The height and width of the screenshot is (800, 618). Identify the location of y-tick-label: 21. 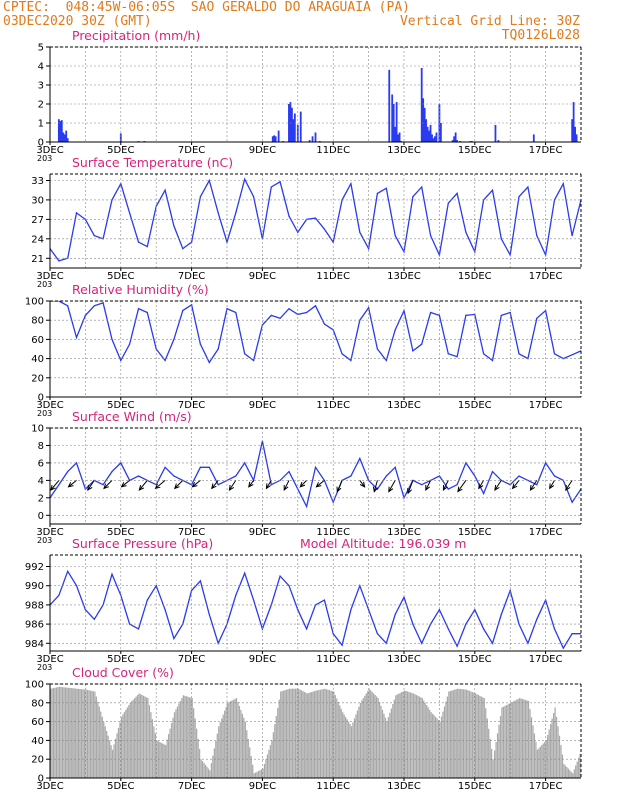
(37, 259).